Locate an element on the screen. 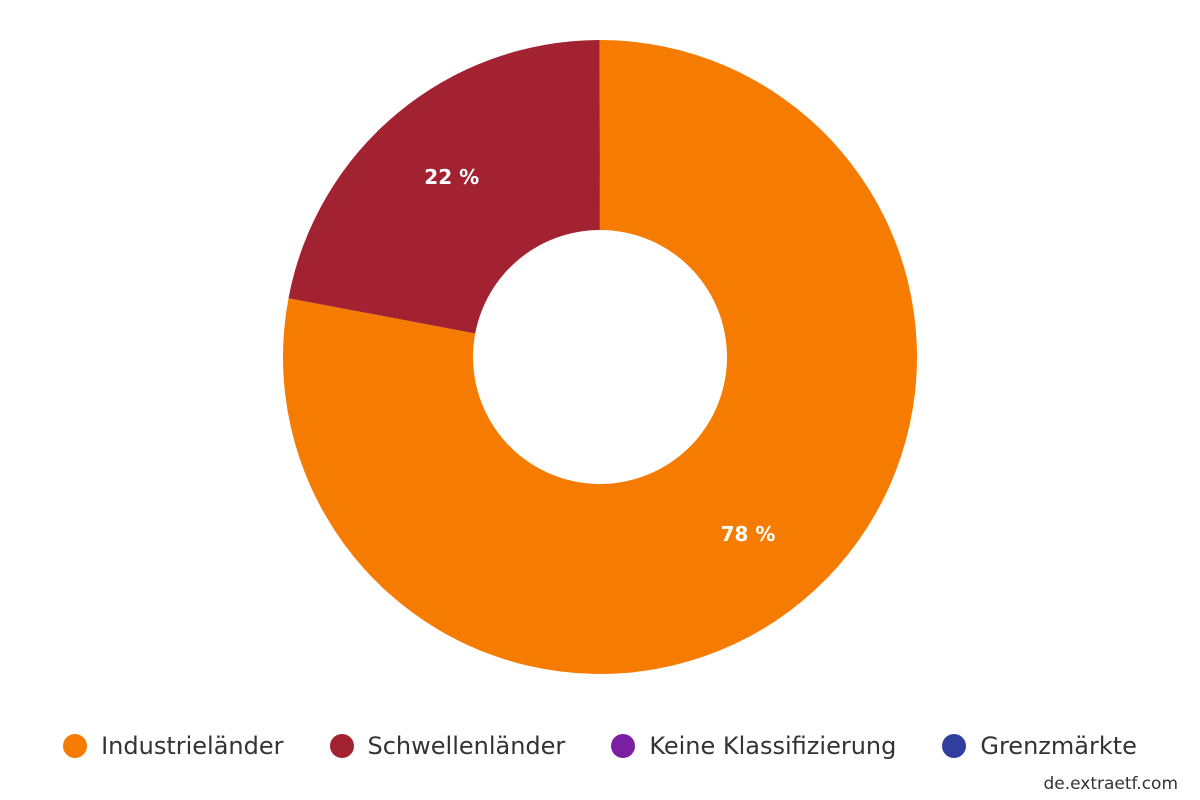 The image size is (1200, 800). legend-marker-keine-klassifizierung is located at coordinates (623, 746).